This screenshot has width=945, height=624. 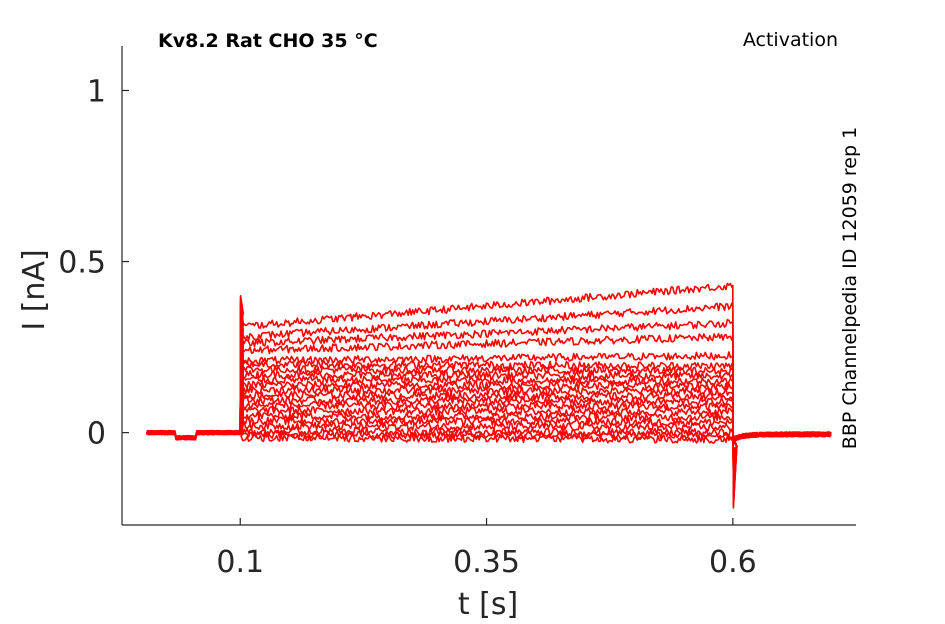 What do you see at coordinates (486, 562) in the screenshot?
I see `x-tick-label: 0.35` at bounding box center [486, 562].